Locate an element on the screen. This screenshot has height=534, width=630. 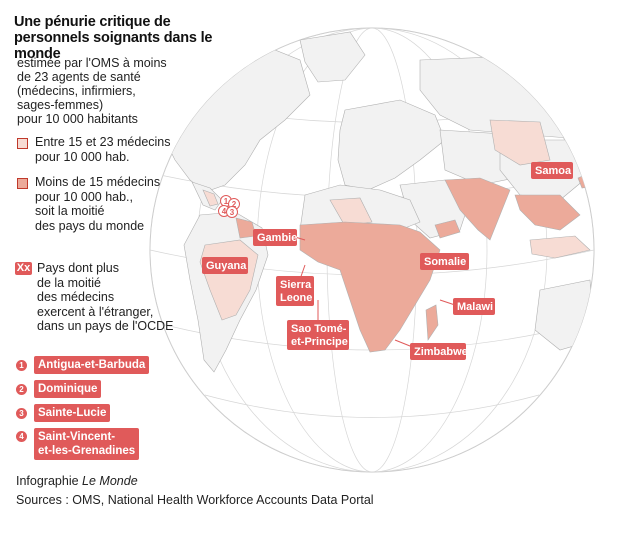
map-label-guyana: Guyana is located at coordinates (225, 265).